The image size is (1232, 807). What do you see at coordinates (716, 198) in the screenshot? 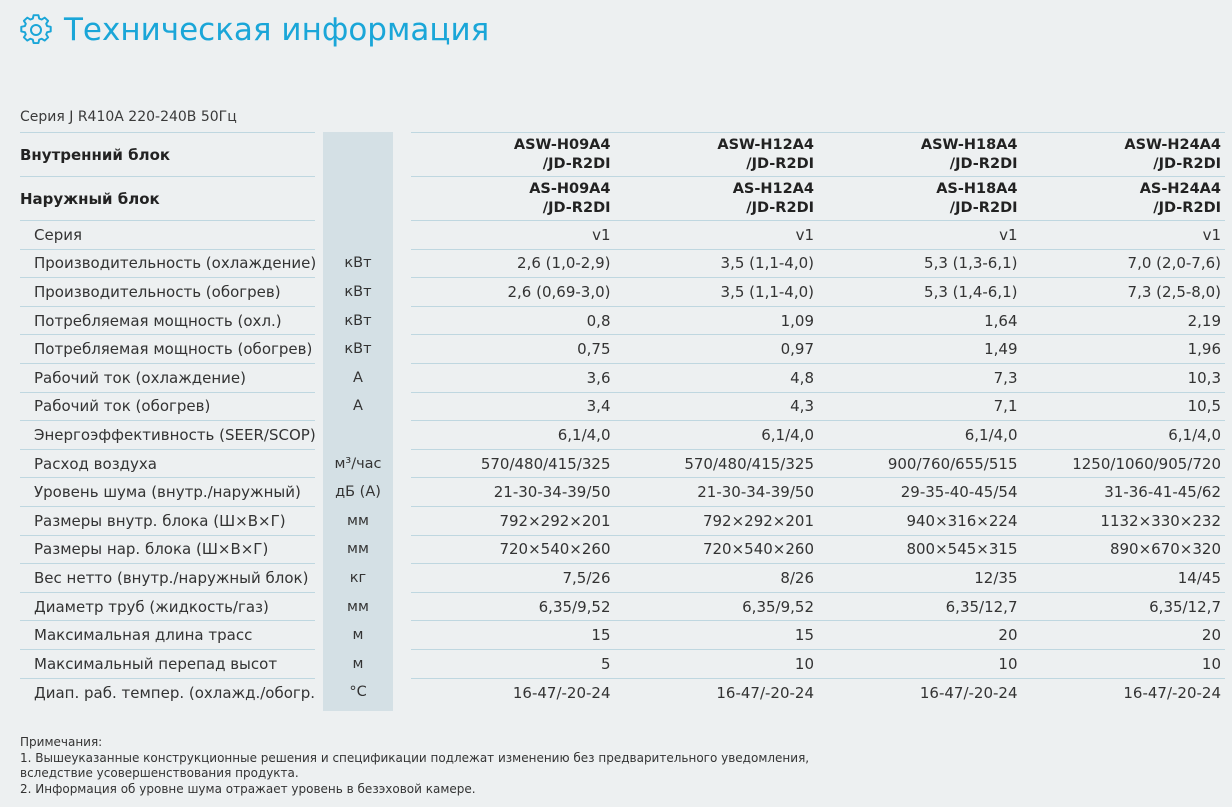
I see `model-name-cell: AS-H12A4/JD-R2DI` at bounding box center [716, 198].